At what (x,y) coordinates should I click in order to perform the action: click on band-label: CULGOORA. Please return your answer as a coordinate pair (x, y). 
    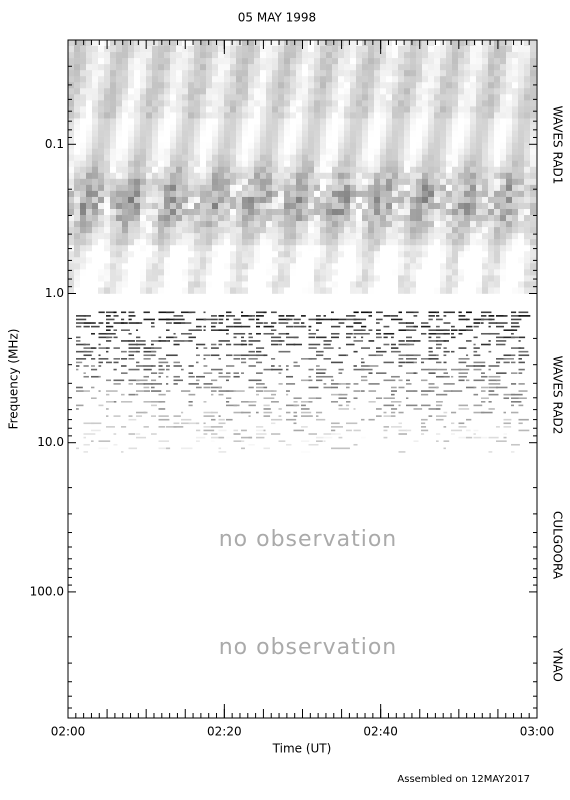
    Looking at the image, I should click on (558, 545).